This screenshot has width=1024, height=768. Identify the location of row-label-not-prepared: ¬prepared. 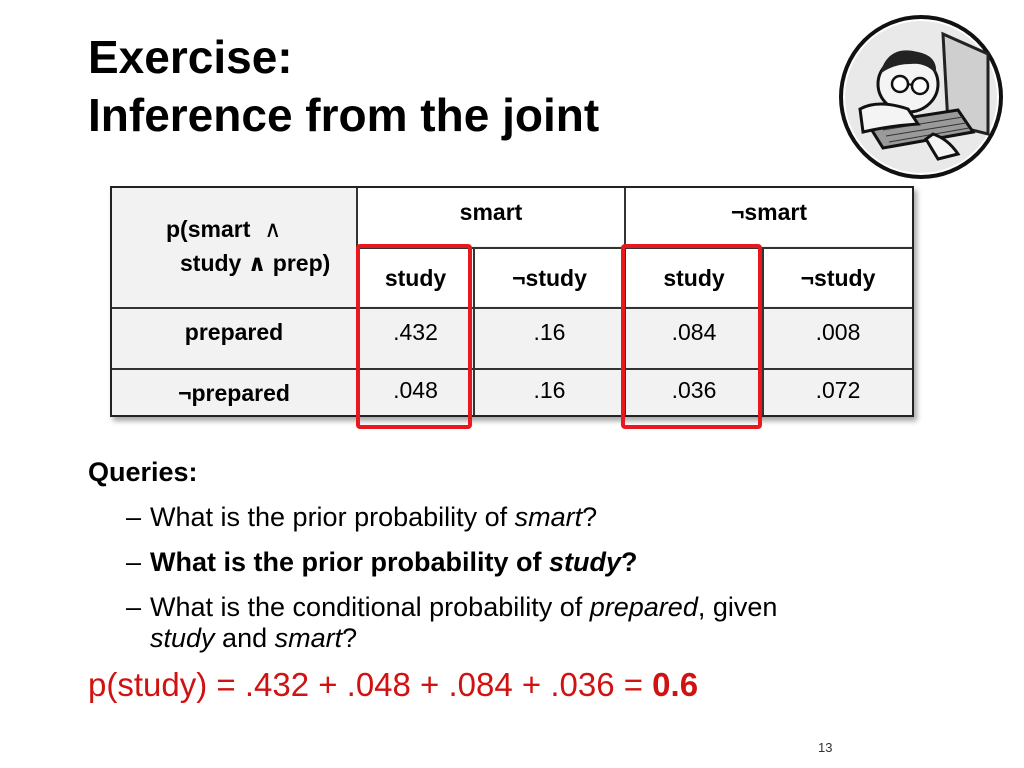
(234, 392).